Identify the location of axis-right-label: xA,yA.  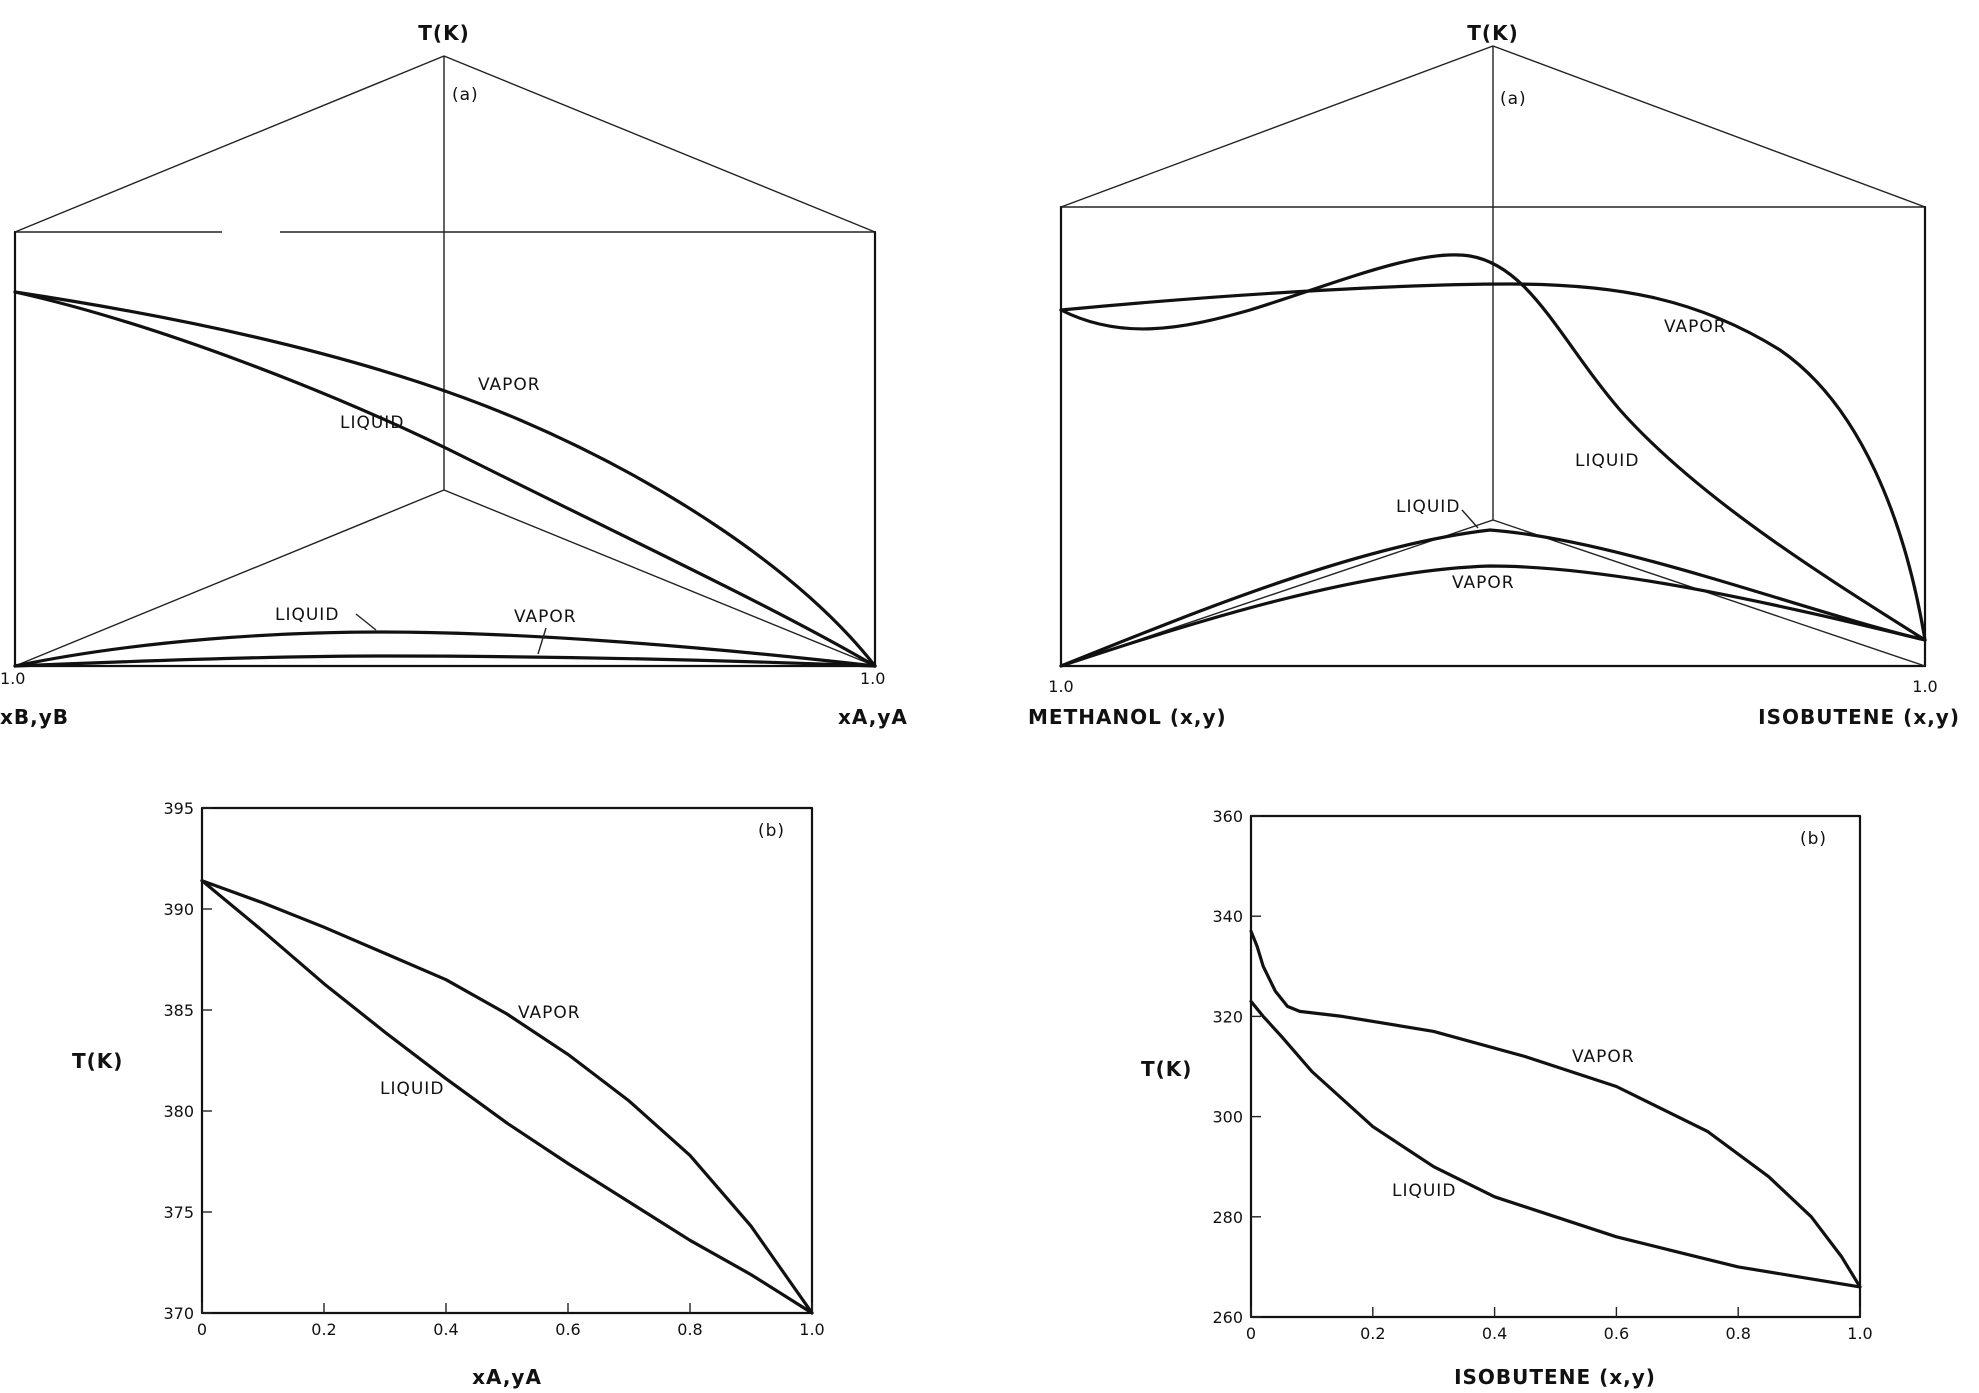
(873, 717).